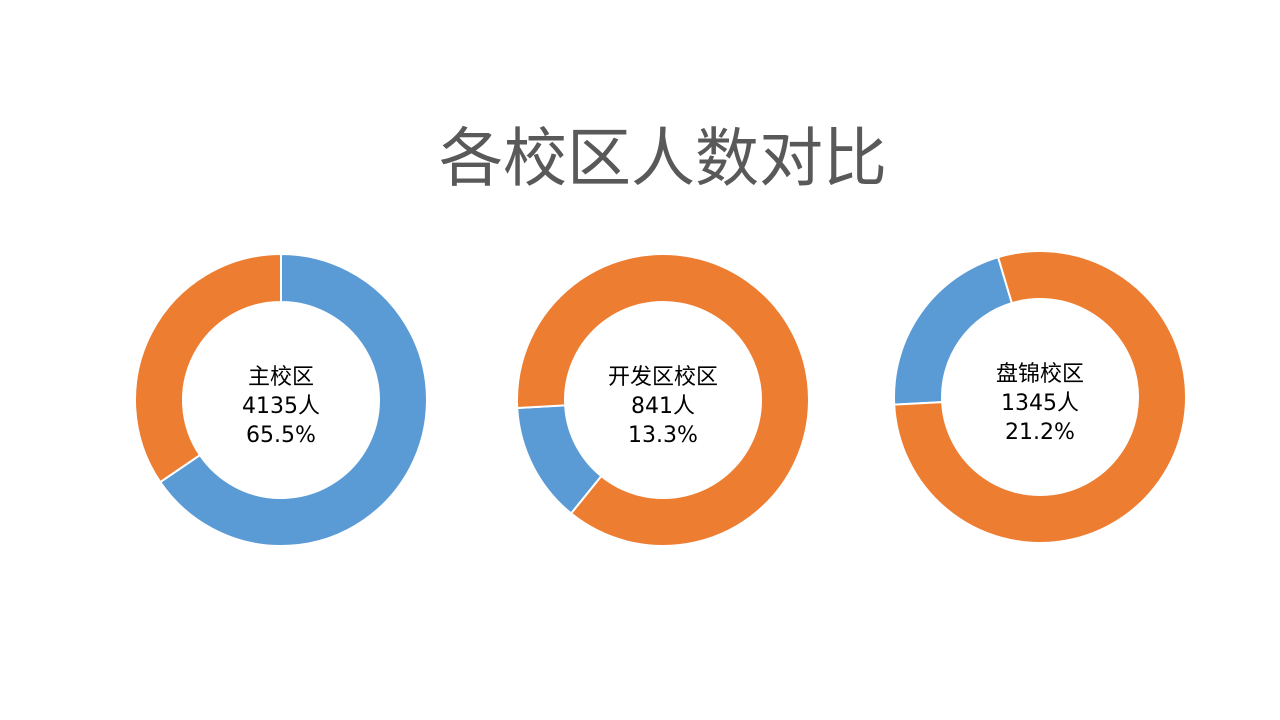  What do you see at coordinates (1040, 403) in the screenshot?
I see `donut-count: 1345人` at bounding box center [1040, 403].